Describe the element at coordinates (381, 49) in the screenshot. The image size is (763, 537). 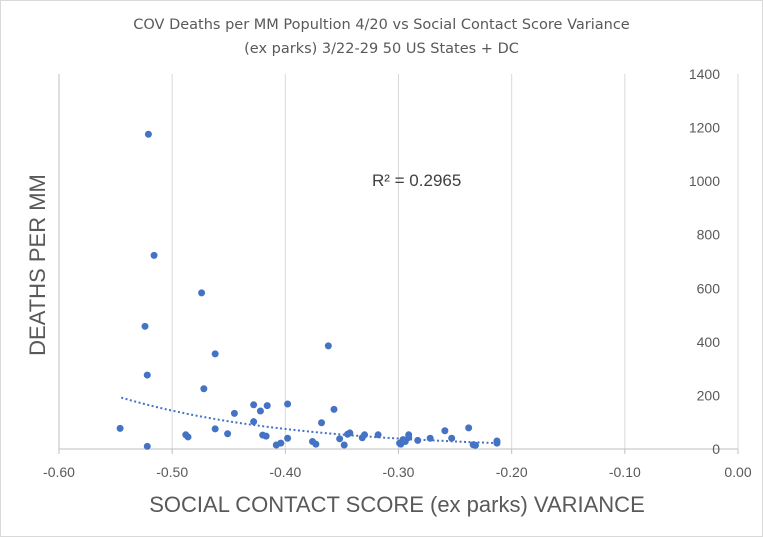
I see `chart-subtitle: (ex parks) 3/22-29 50 US States + DC` at that location.